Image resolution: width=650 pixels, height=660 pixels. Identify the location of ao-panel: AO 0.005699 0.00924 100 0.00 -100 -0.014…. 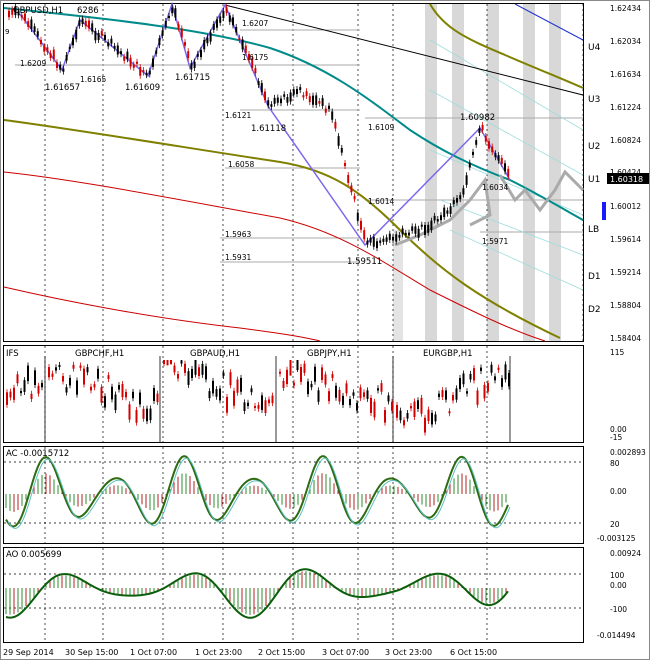
(322, 595).